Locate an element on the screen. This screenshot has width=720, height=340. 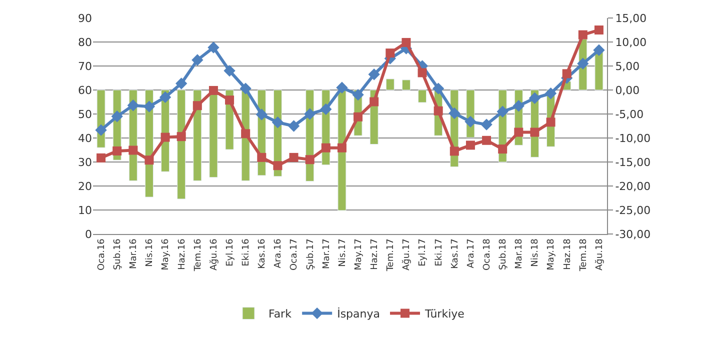
x-tick-label: Tem.17 is located at coordinates (391, 255).